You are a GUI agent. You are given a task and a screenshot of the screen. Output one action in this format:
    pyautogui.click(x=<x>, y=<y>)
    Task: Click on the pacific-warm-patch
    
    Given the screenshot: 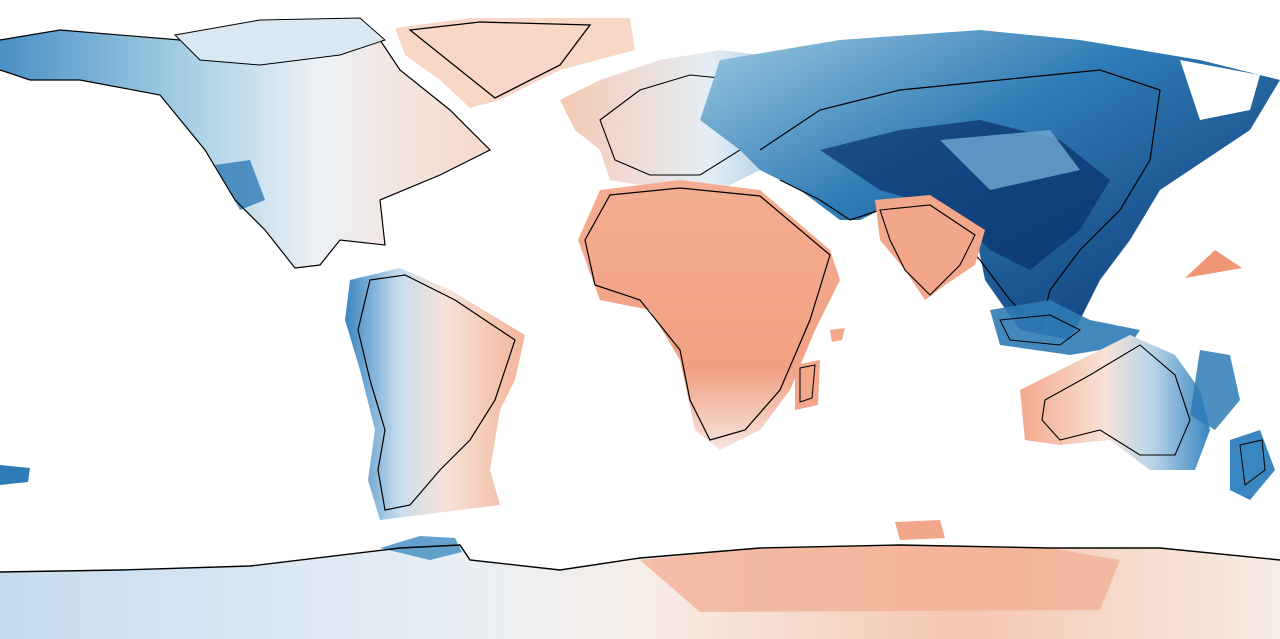 What is the action you would take?
    pyautogui.click(x=1213, y=264)
    